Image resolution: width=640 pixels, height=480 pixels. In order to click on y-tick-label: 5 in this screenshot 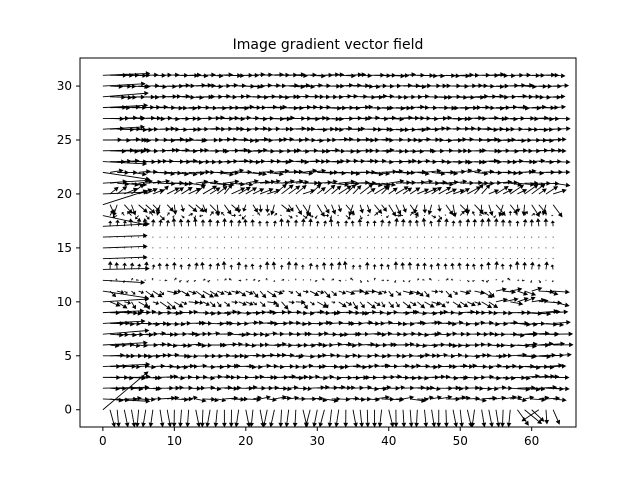, I will do `click(68, 356)`.